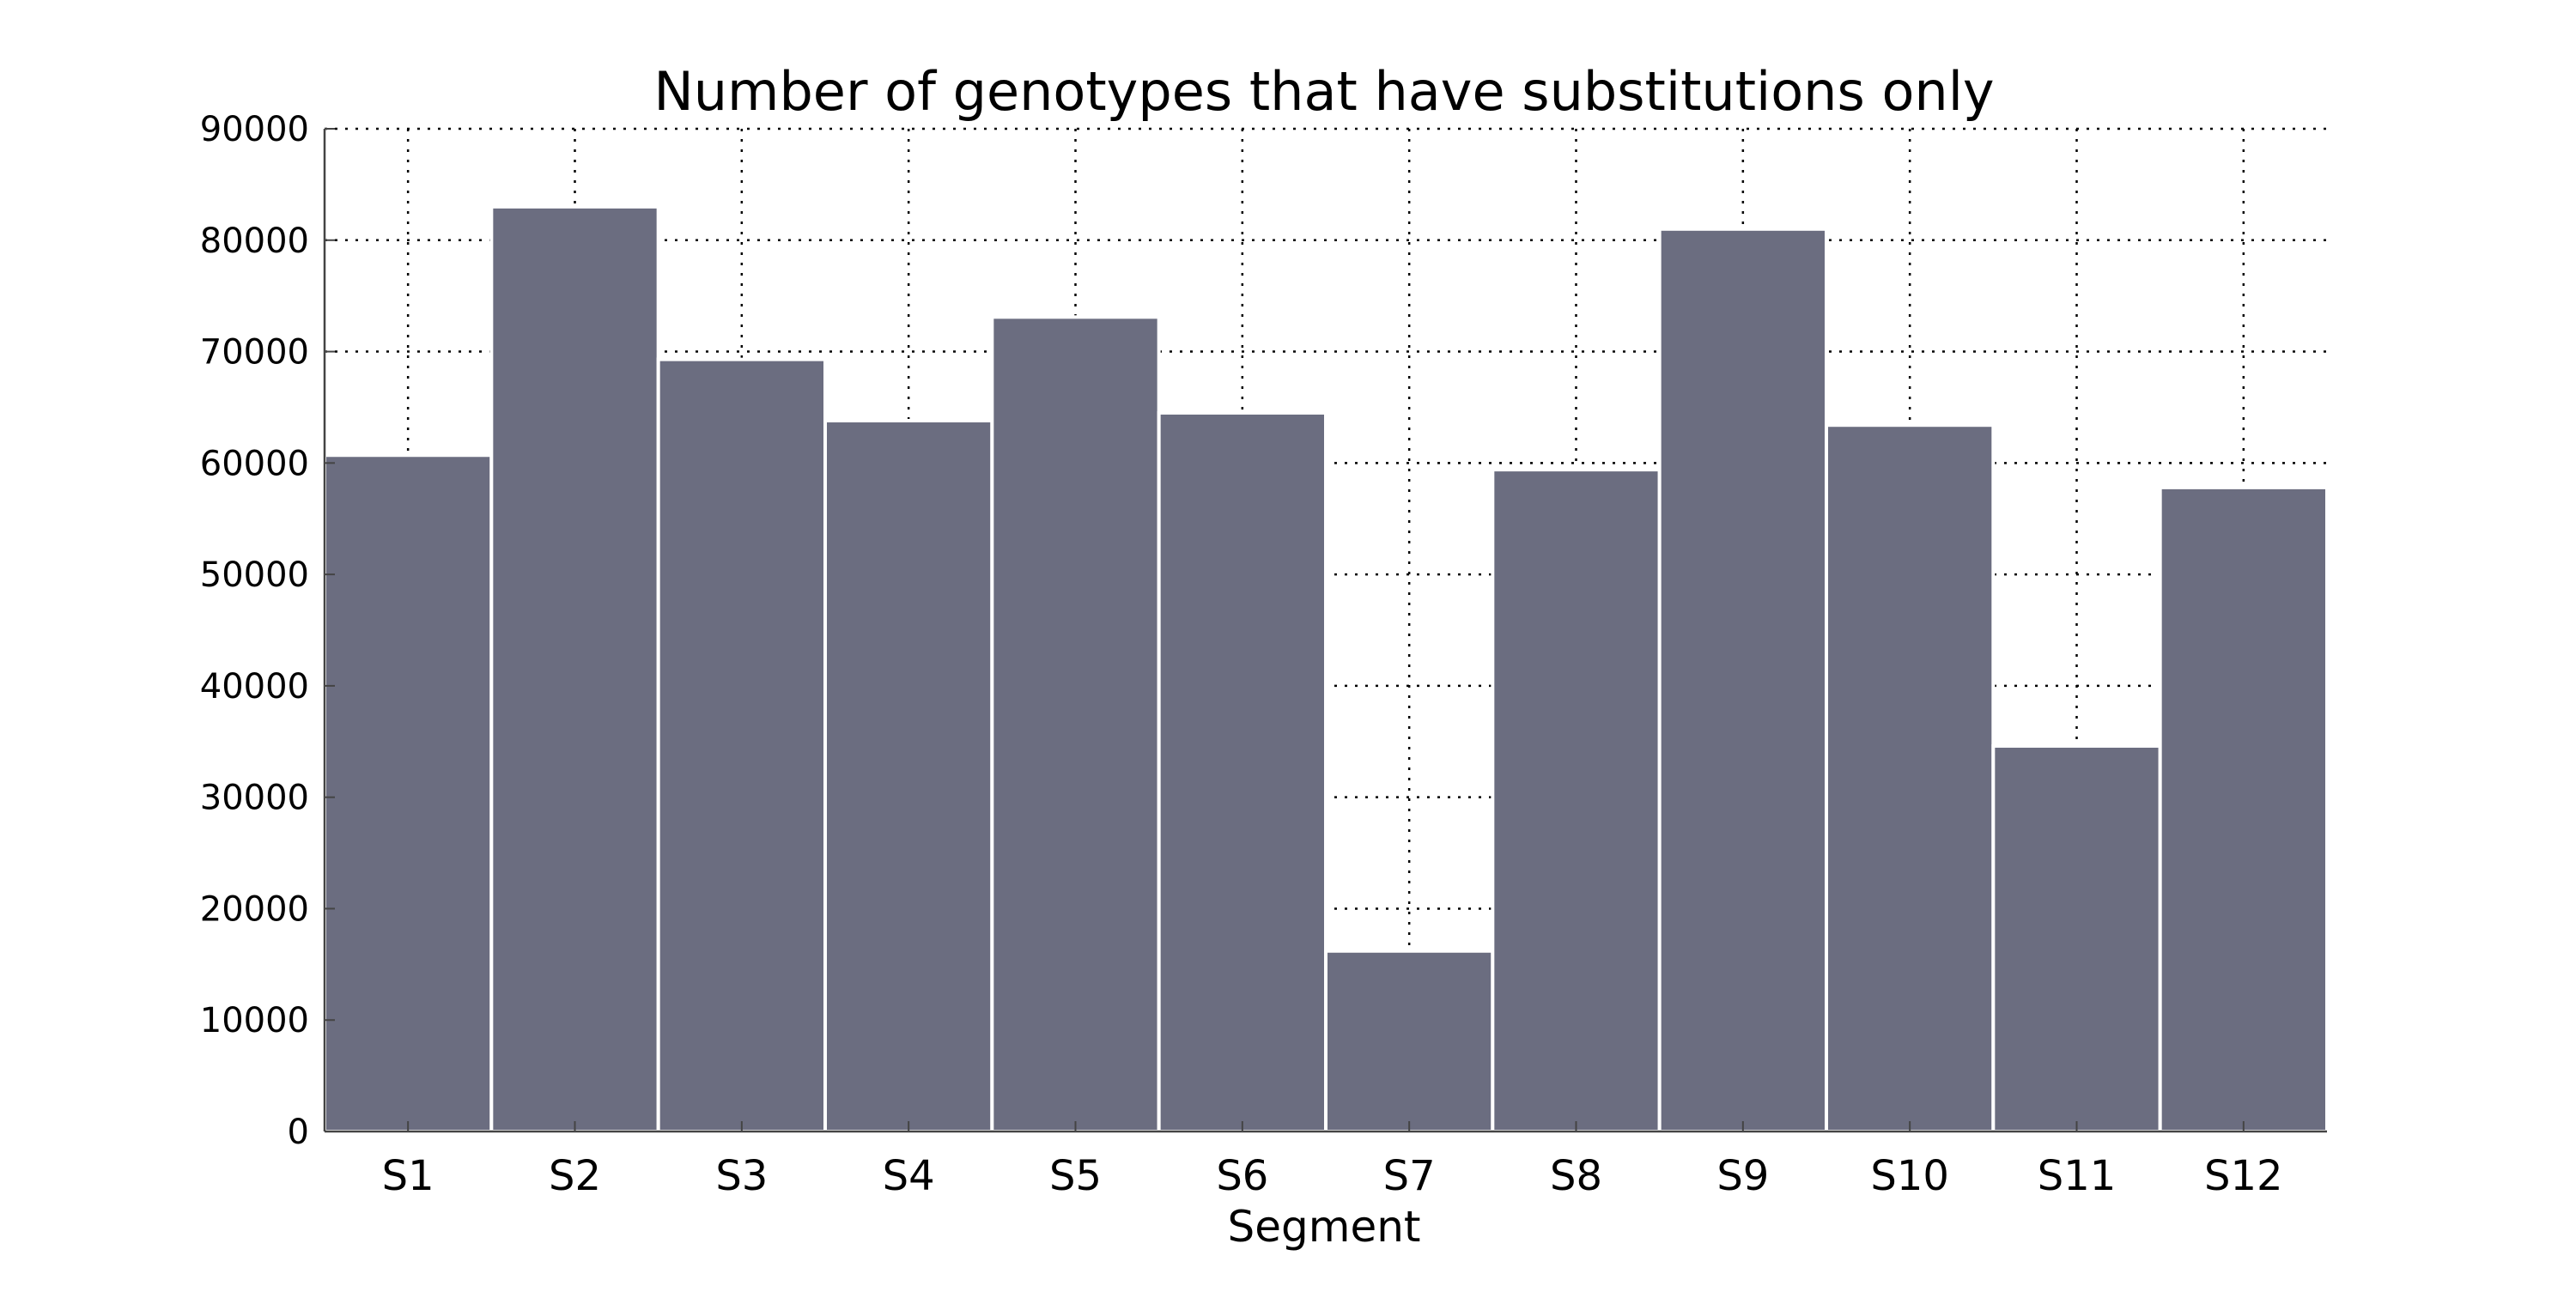 This screenshot has width=2576, height=1292. I want to click on bar-s4, so click(908, 776).